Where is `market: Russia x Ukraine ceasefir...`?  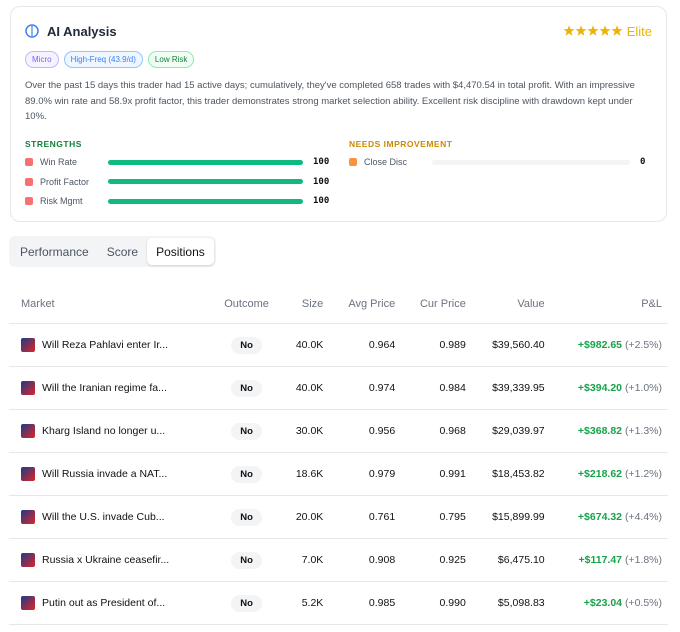 market: Russia x Ukraine ceasefir... is located at coordinates (113, 559).